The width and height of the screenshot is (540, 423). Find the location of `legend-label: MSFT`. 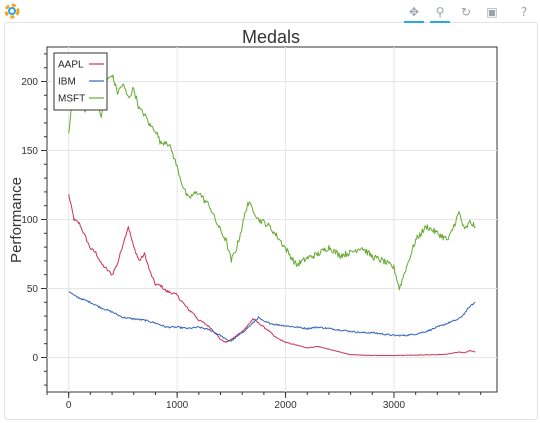

legend-label: MSFT is located at coordinates (71, 99).